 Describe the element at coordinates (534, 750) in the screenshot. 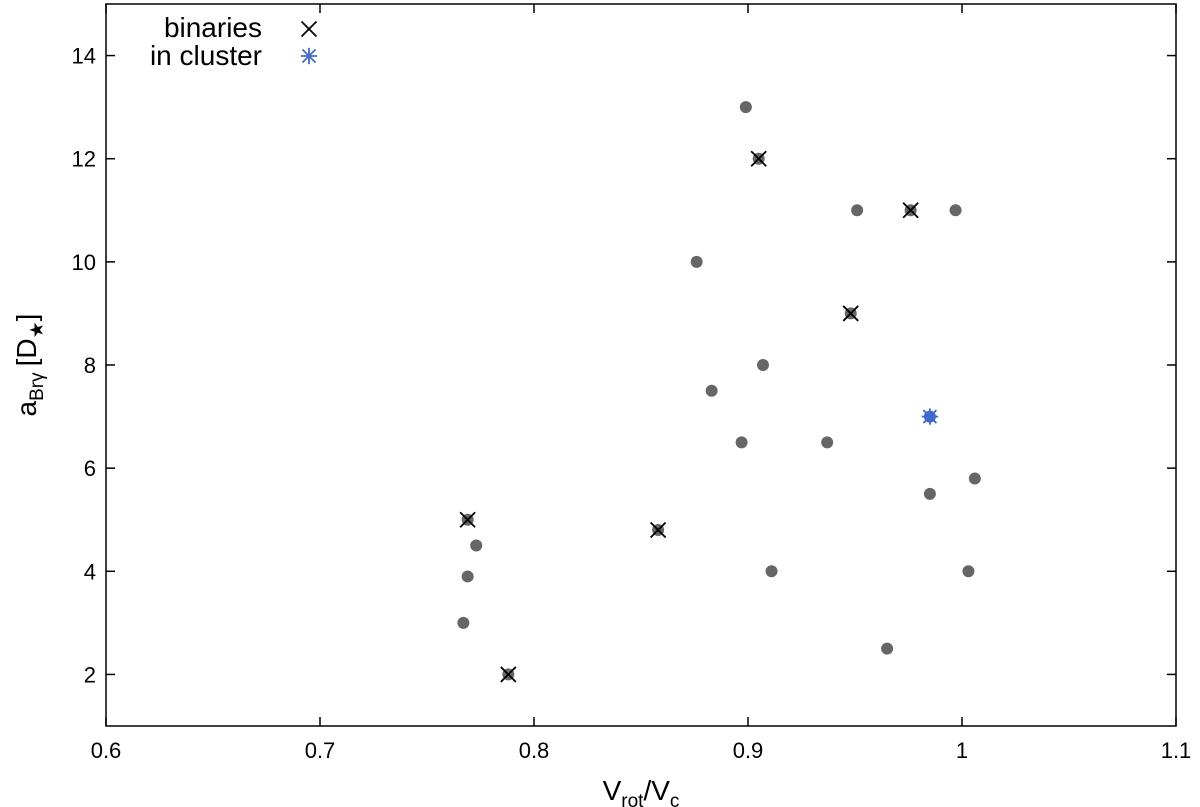

I see `x-tick-label: 0.8` at that location.